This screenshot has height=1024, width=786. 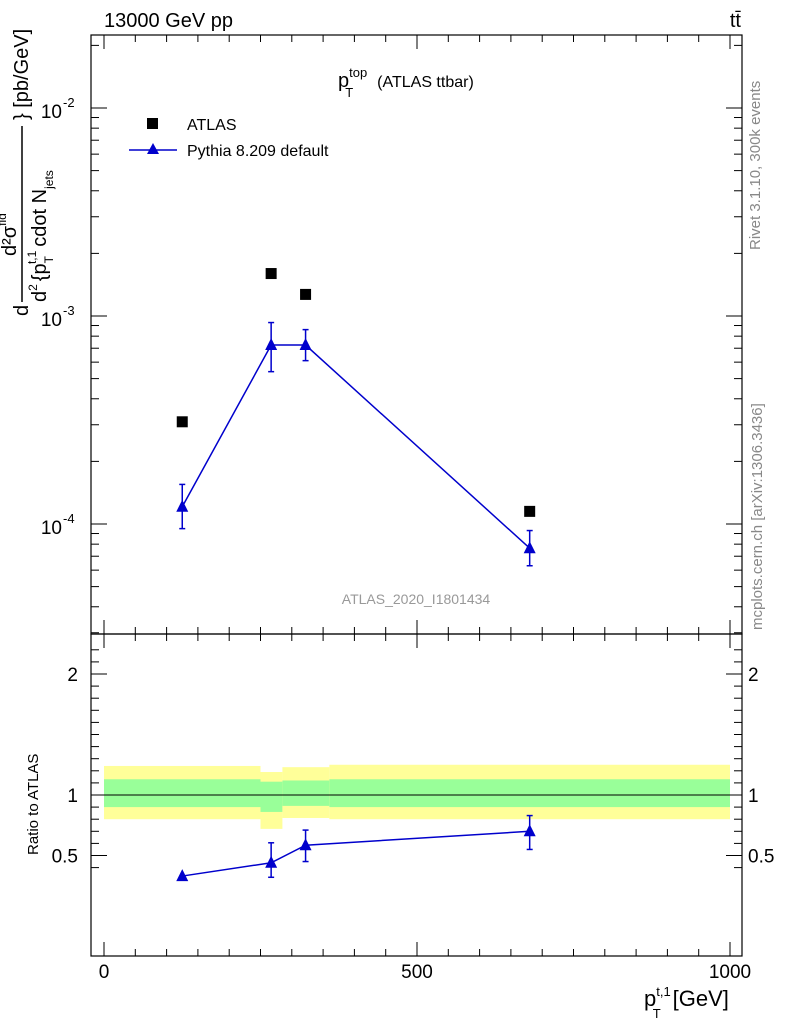 What do you see at coordinates (650, 998) in the screenshot?
I see `x-axis-title-var: p` at bounding box center [650, 998].